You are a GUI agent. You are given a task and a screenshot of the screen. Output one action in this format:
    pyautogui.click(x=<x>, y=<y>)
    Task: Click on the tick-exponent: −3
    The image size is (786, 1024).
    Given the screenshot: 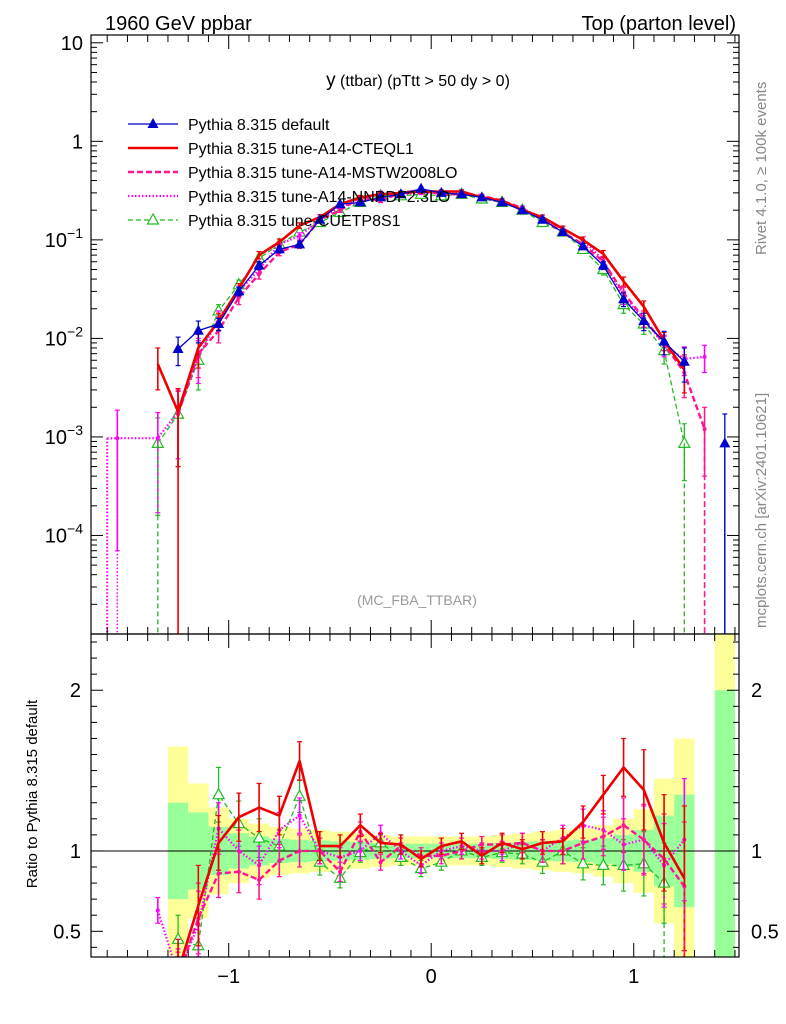 What is the action you would take?
    pyautogui.click(x=75, y=430)
    